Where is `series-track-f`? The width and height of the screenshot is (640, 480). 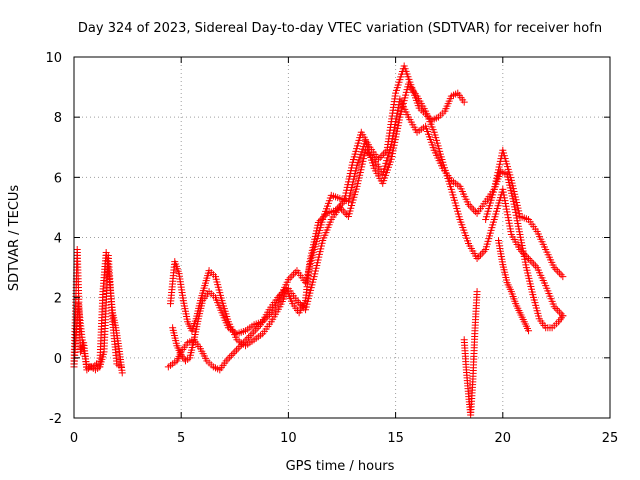 series-track-f is located at coordinates (470, 353).